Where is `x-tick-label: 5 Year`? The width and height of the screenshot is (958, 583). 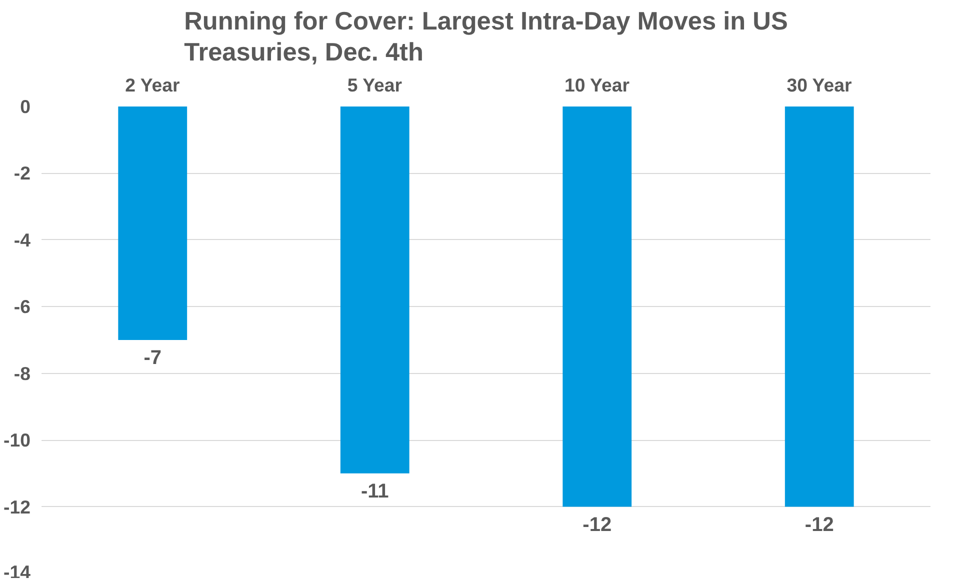 x-tick-label: 5 Year is located at coordinates (374, 85).